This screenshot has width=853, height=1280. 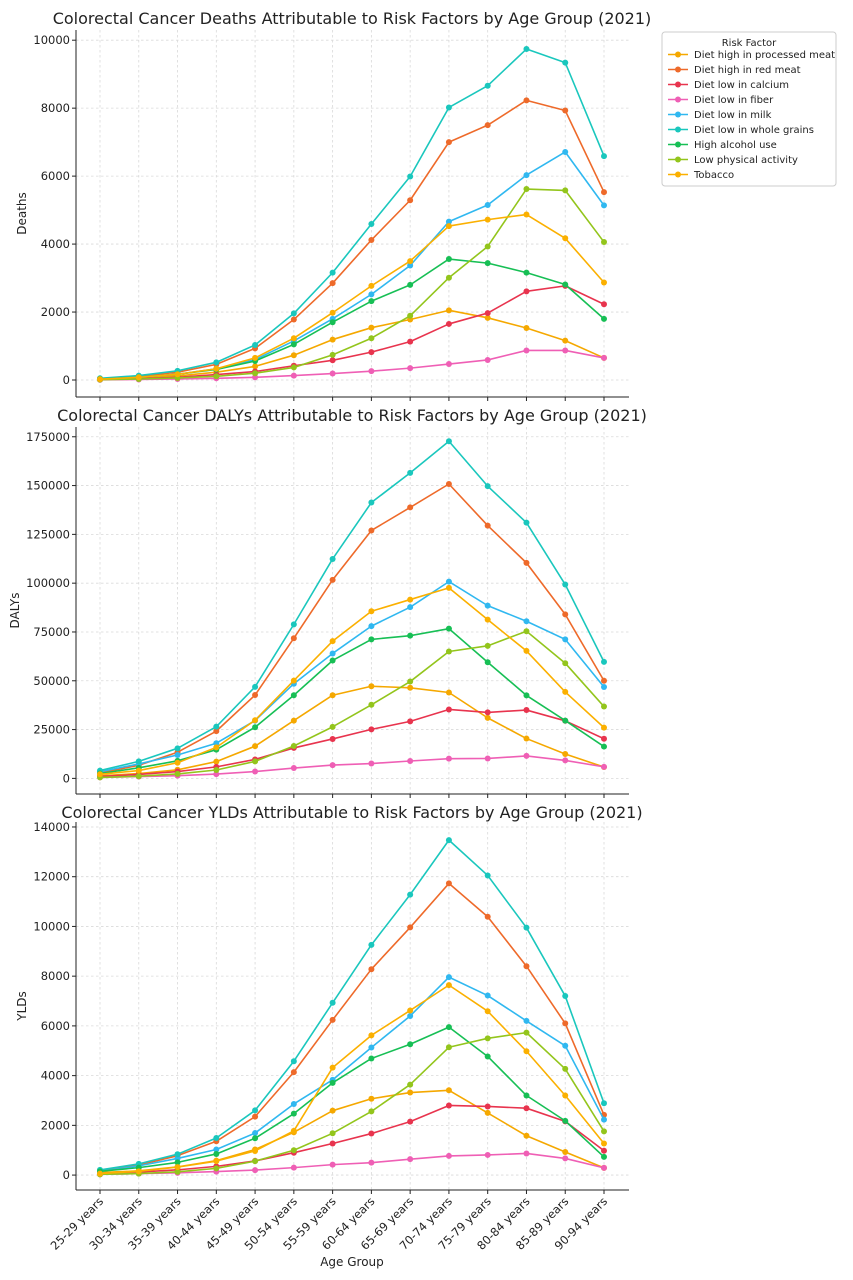 I want to click on y-tick-label: 10000, so click(x=51, y=40).